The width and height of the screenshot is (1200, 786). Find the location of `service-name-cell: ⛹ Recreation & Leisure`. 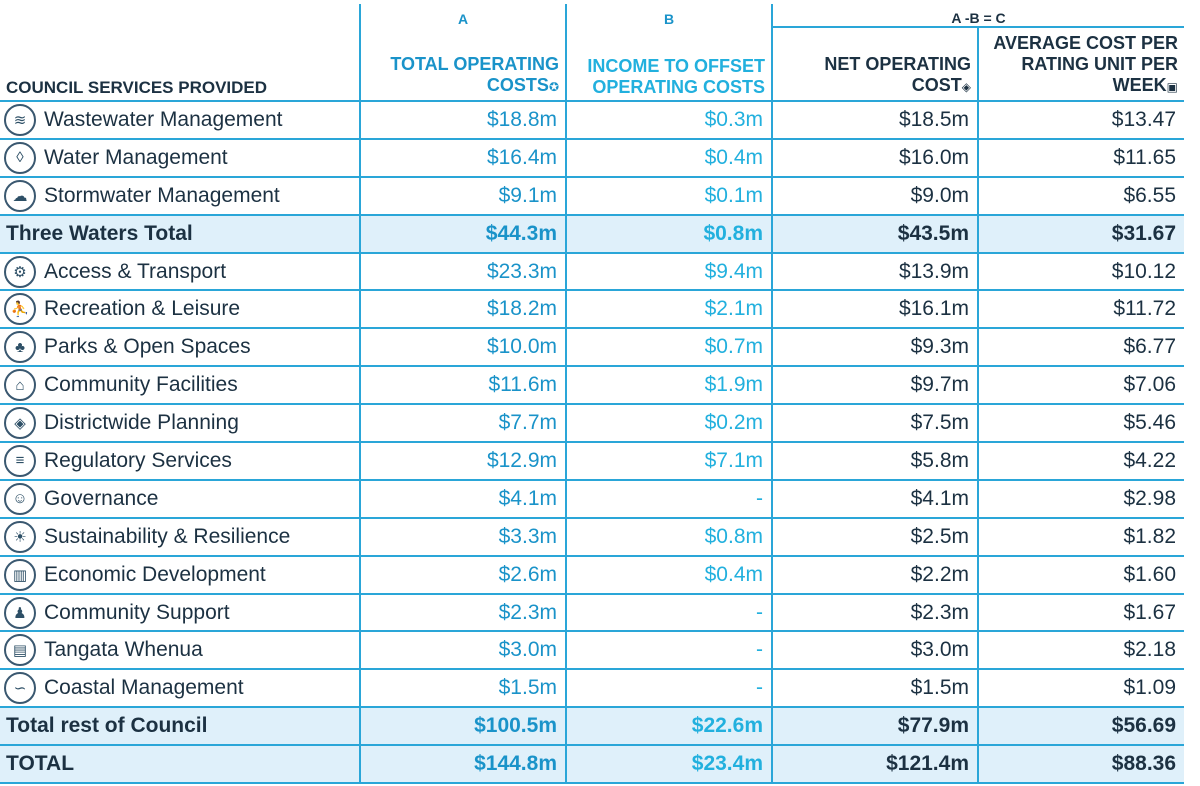

service-name-cell: ⛹ Recreation & Leisure is located at coordinates (180, 309).